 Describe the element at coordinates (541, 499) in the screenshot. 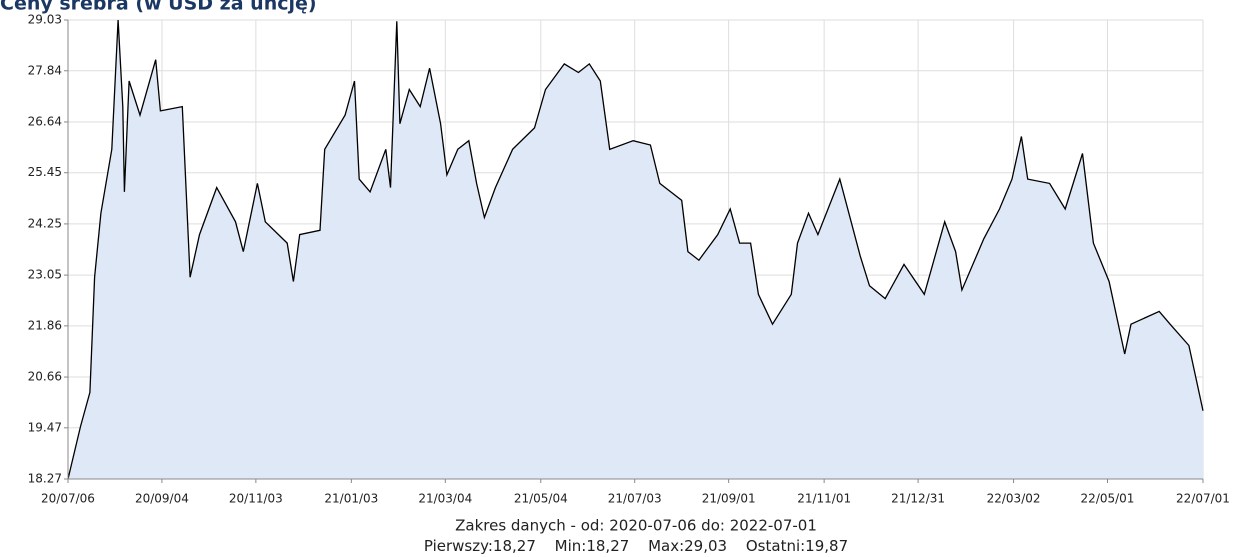

I see `x-tick-label: 21/05/04` at that location.